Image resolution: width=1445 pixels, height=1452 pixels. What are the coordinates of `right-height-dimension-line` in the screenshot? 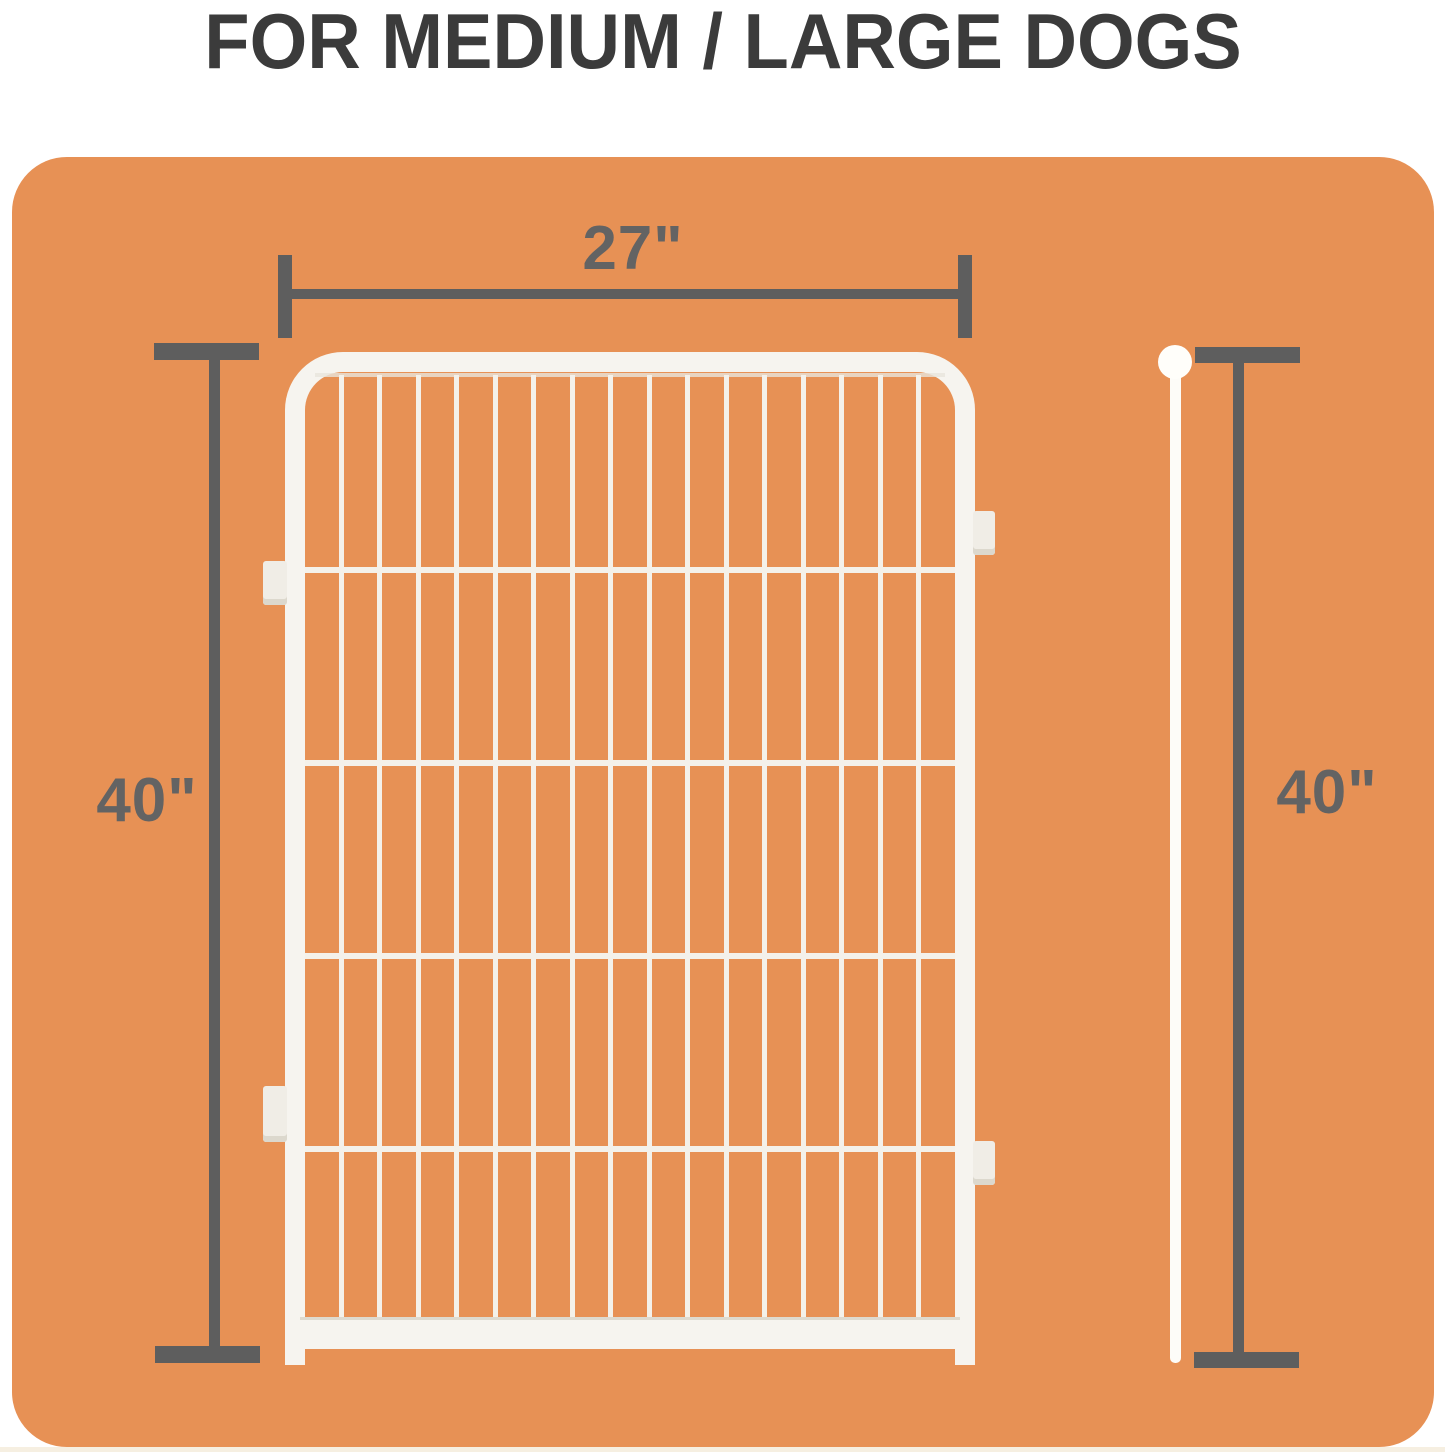 It's located at (1238, 857).